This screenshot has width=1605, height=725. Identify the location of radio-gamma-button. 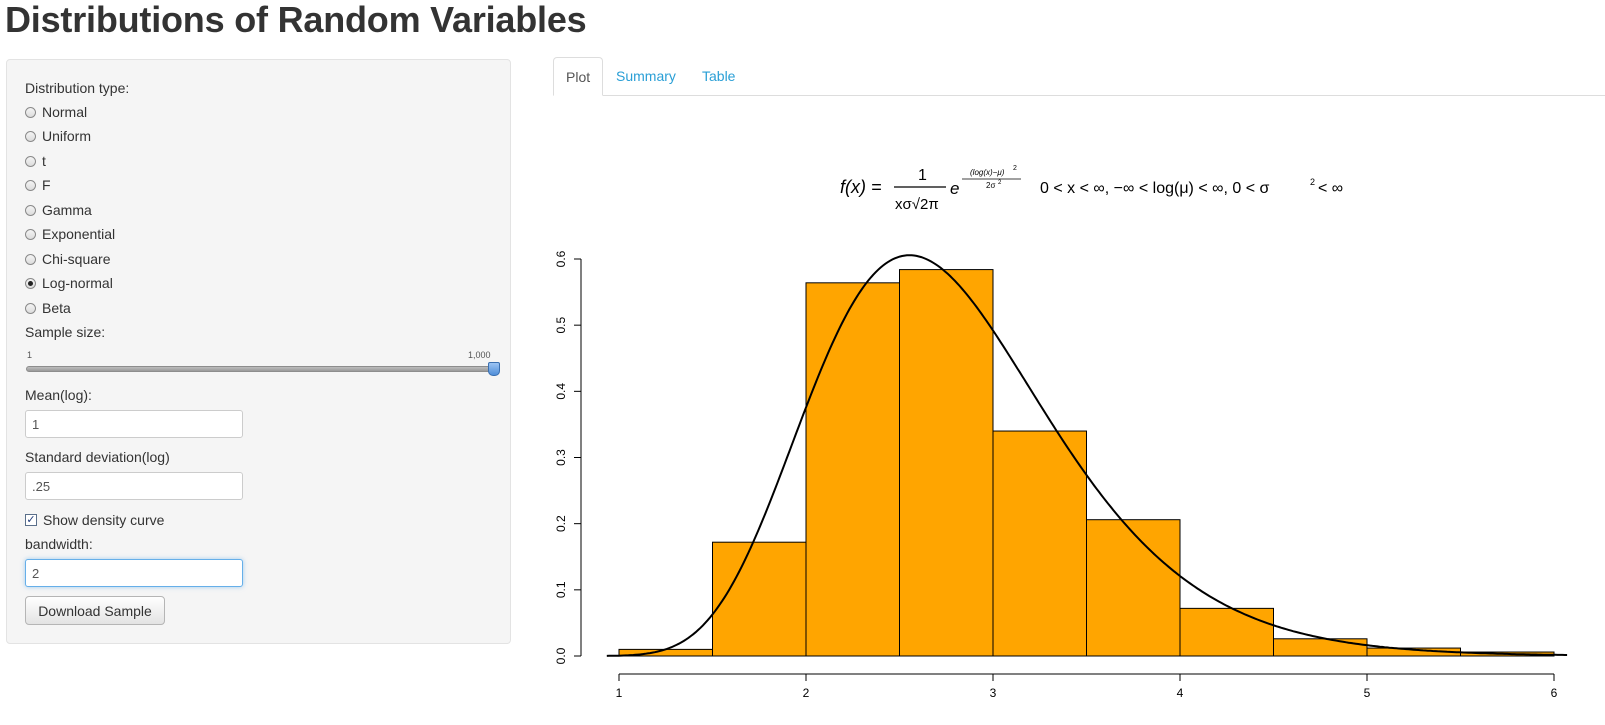
(30, 210).